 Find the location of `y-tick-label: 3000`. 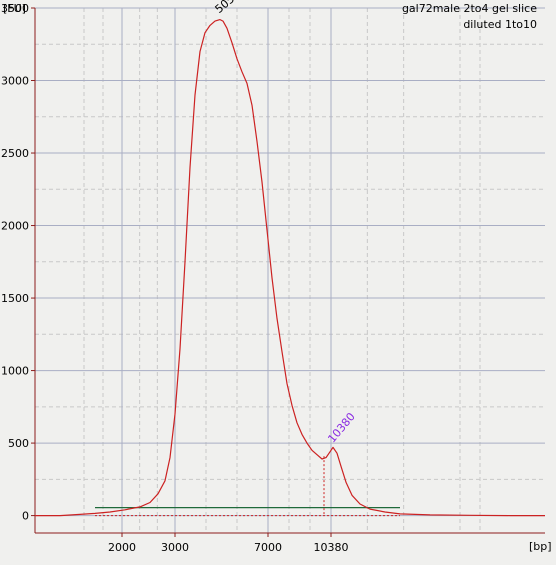

y-tick-label: 3000 is located at coordinates (15, 81).